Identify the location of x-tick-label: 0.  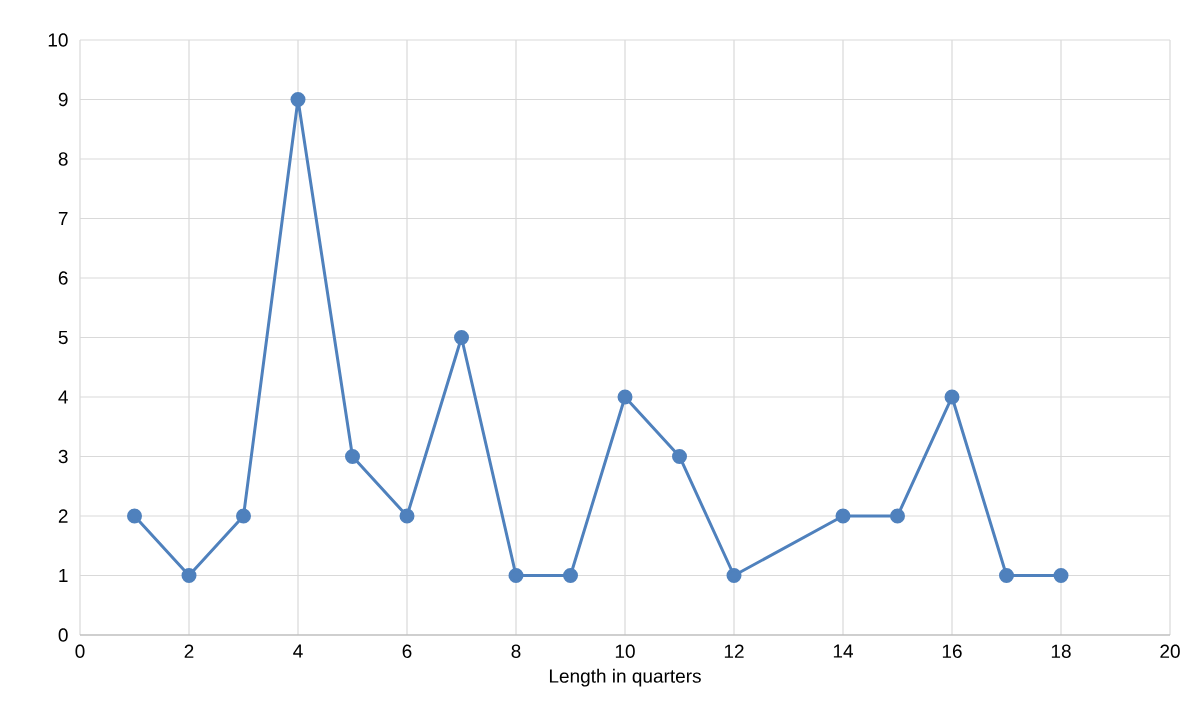
(80, 651).